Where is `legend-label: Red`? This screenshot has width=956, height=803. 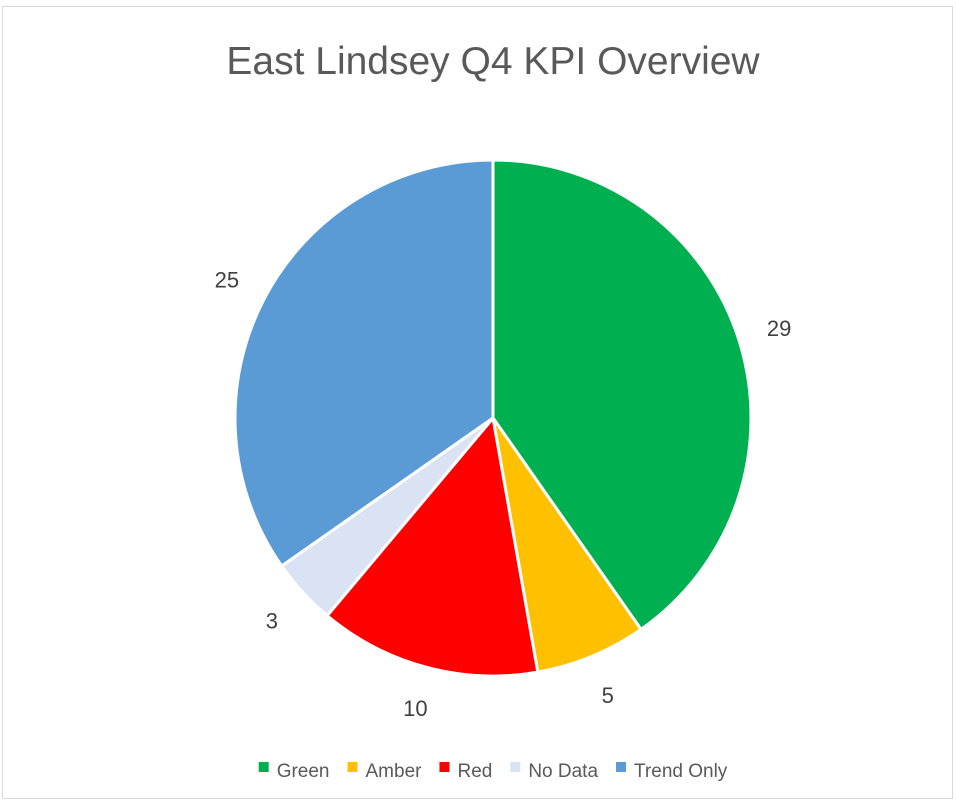 legend-label: Red is located at coordinates (474, 771).